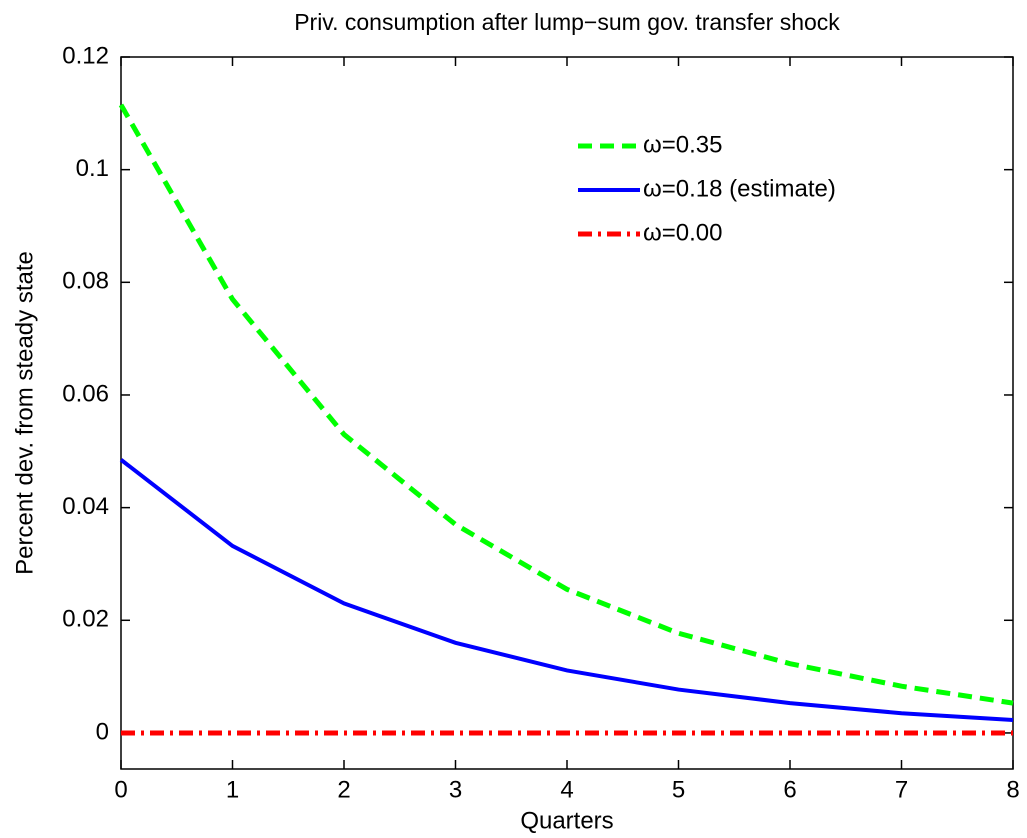  I want to click on x-tick-label: 4, so click(566, 789).